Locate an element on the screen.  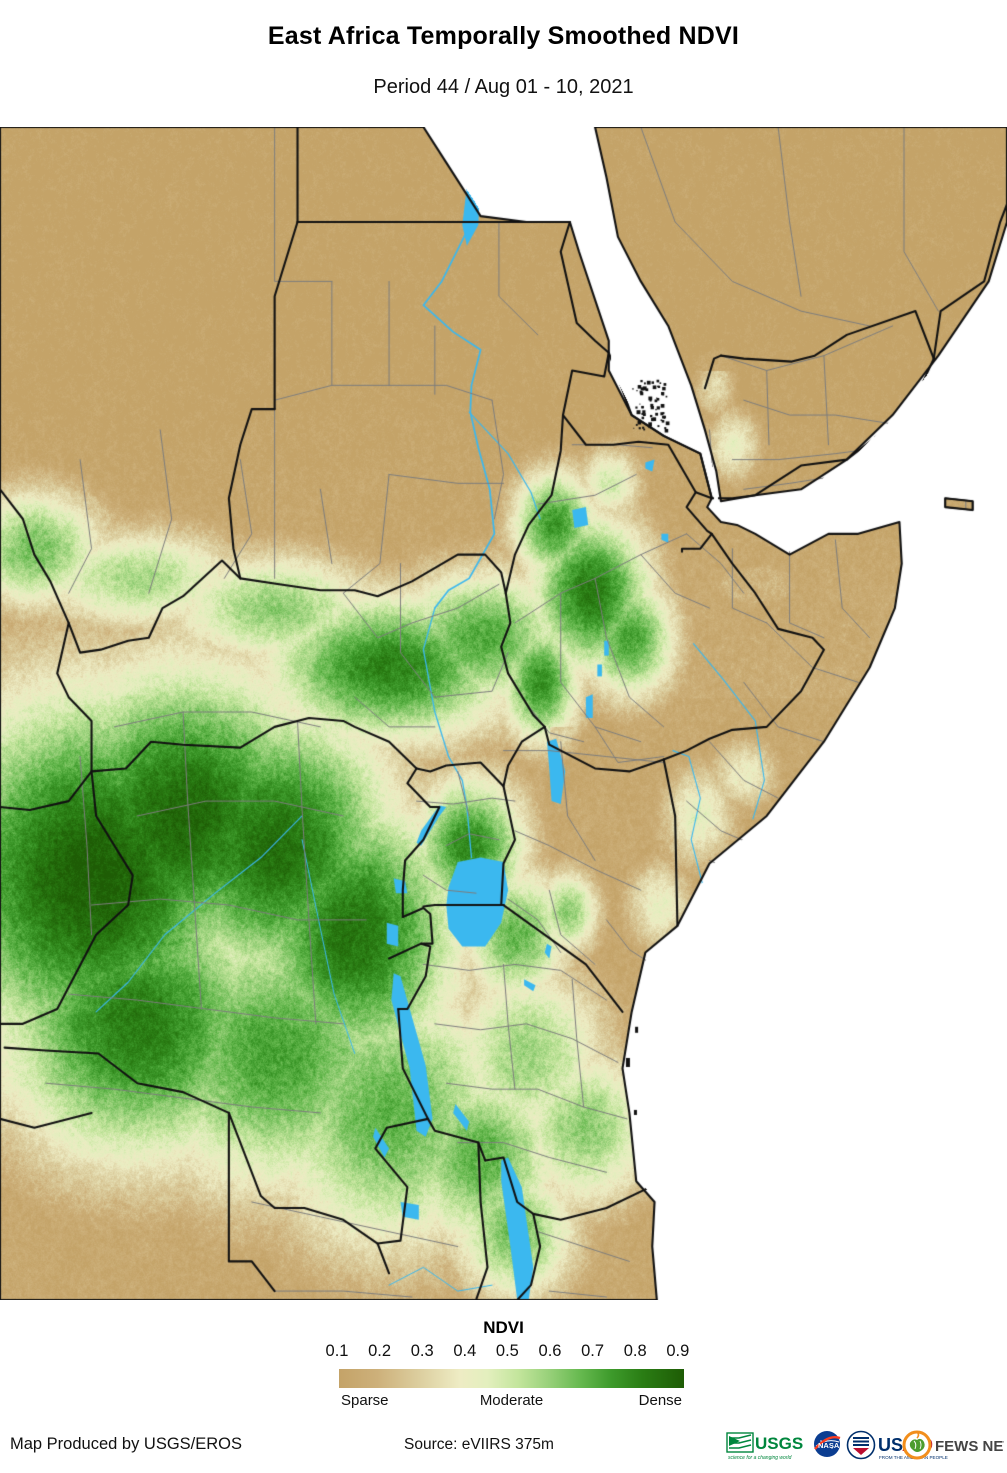
page-title: East Africa Temporally Smoothed NDVI is located at coordinates (503, 36).